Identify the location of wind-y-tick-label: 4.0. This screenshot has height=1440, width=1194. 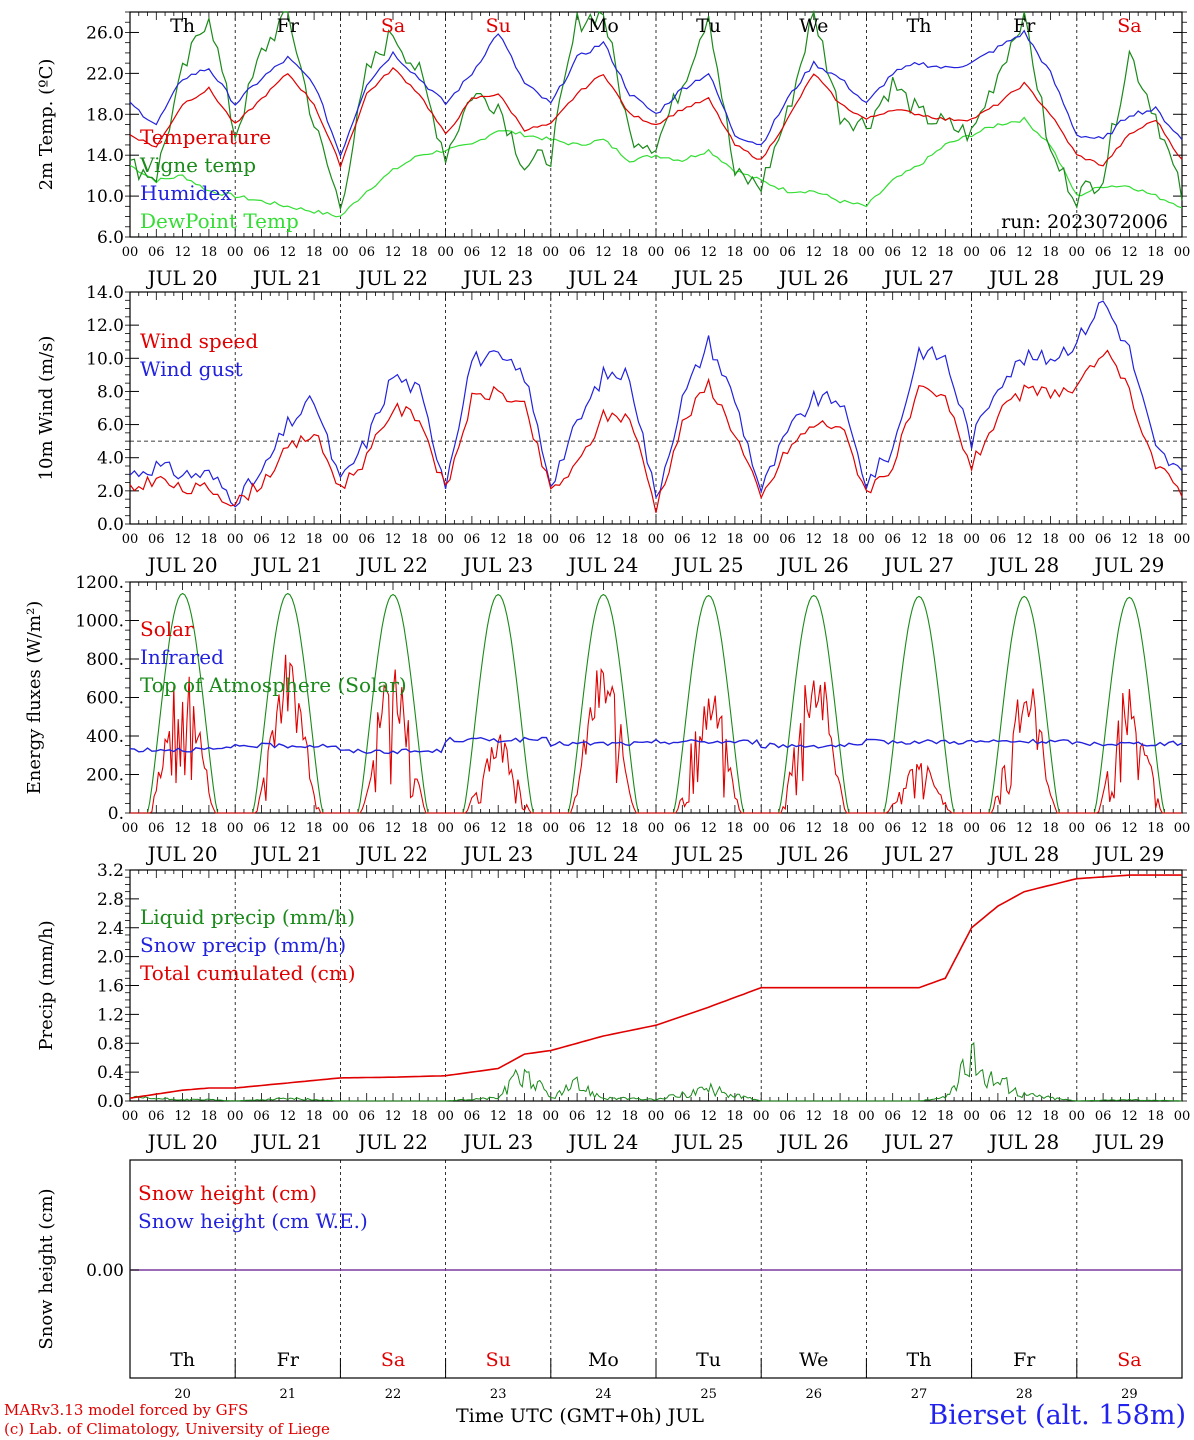
(110, 459).